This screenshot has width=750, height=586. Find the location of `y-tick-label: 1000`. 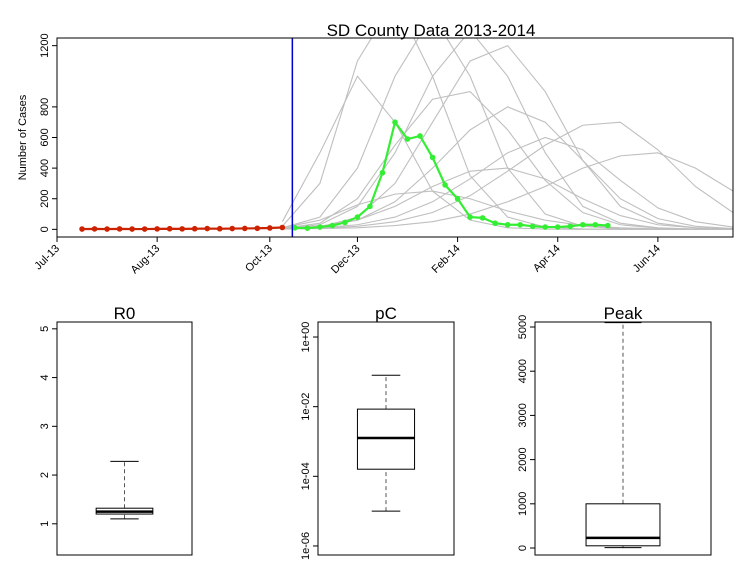

y-tick-label: 1000 is located at coordinates (523, 504).